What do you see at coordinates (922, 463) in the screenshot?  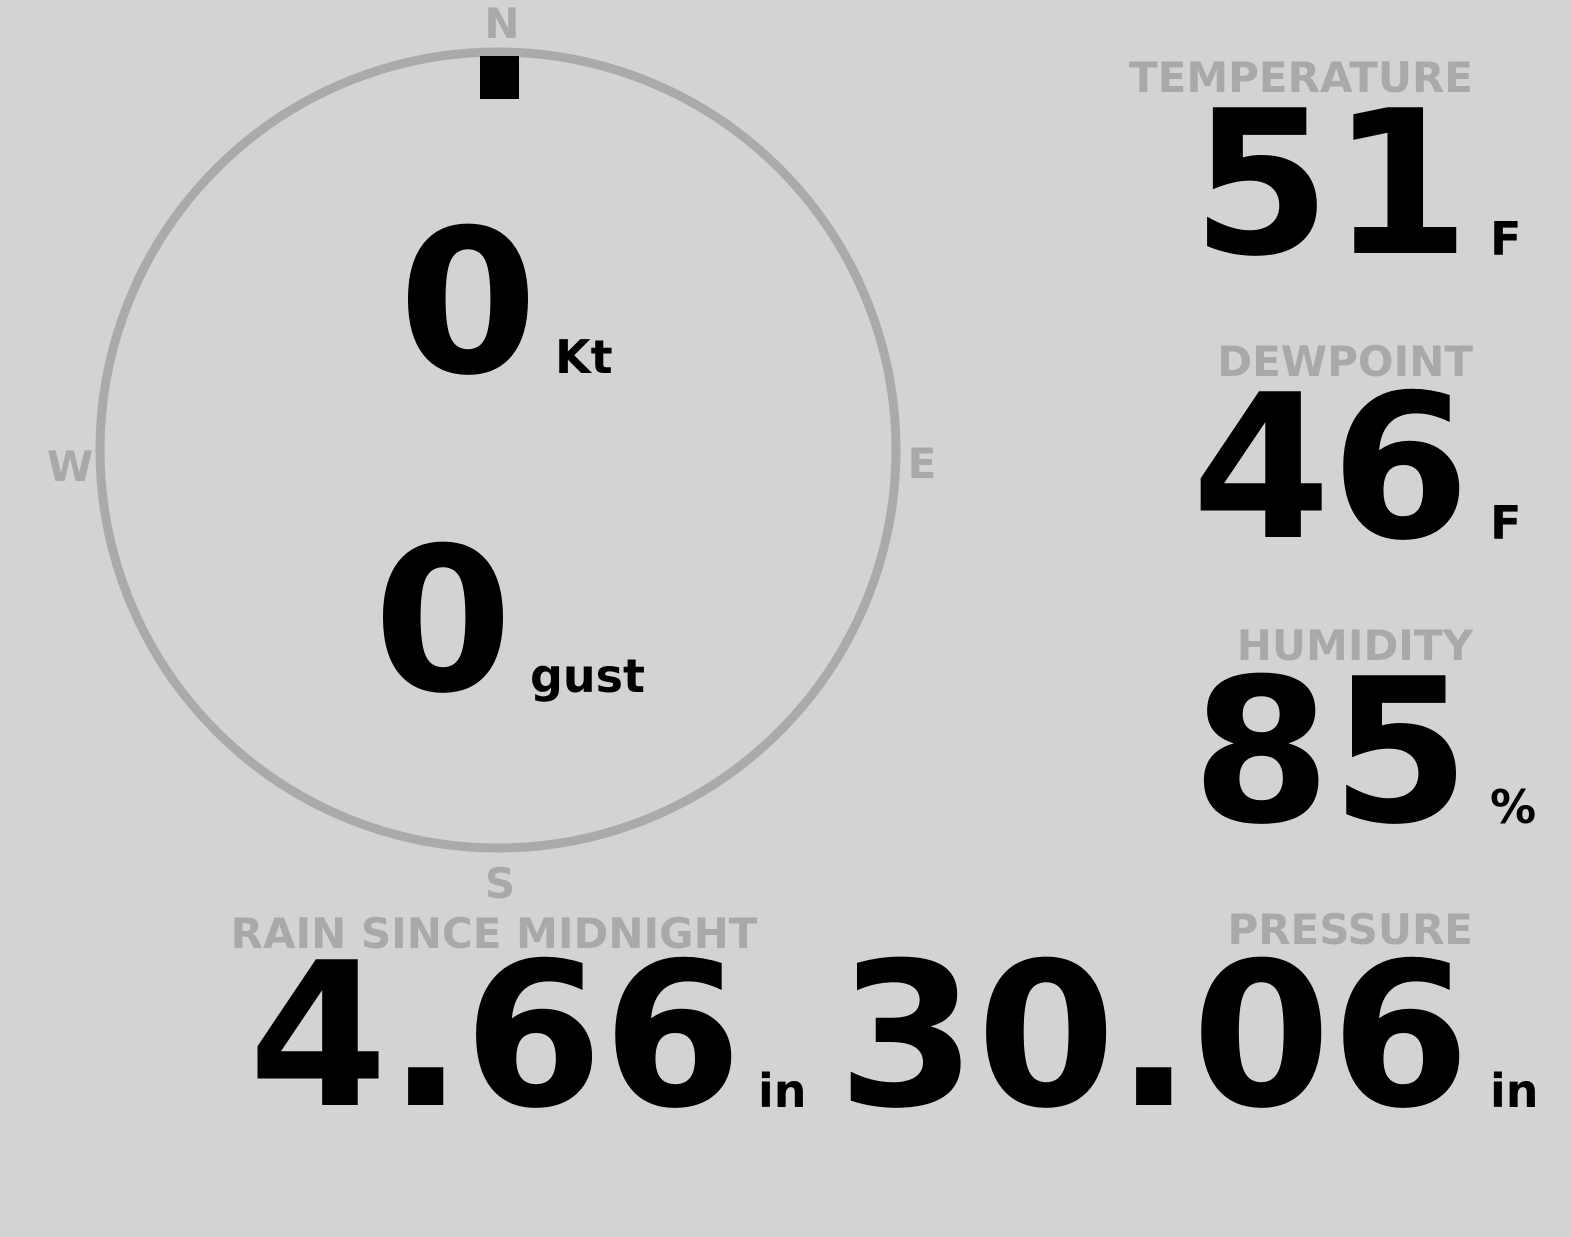 I see `compass-east: E` at bounding box center [922, 463].